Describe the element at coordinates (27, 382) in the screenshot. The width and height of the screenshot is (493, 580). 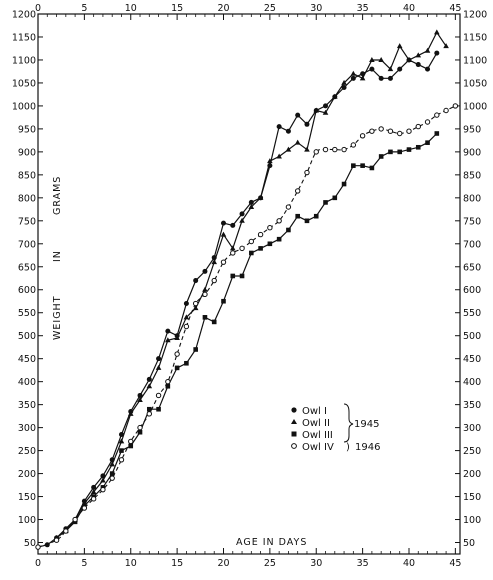
I see `y-tick-label-left: 400` at that location.